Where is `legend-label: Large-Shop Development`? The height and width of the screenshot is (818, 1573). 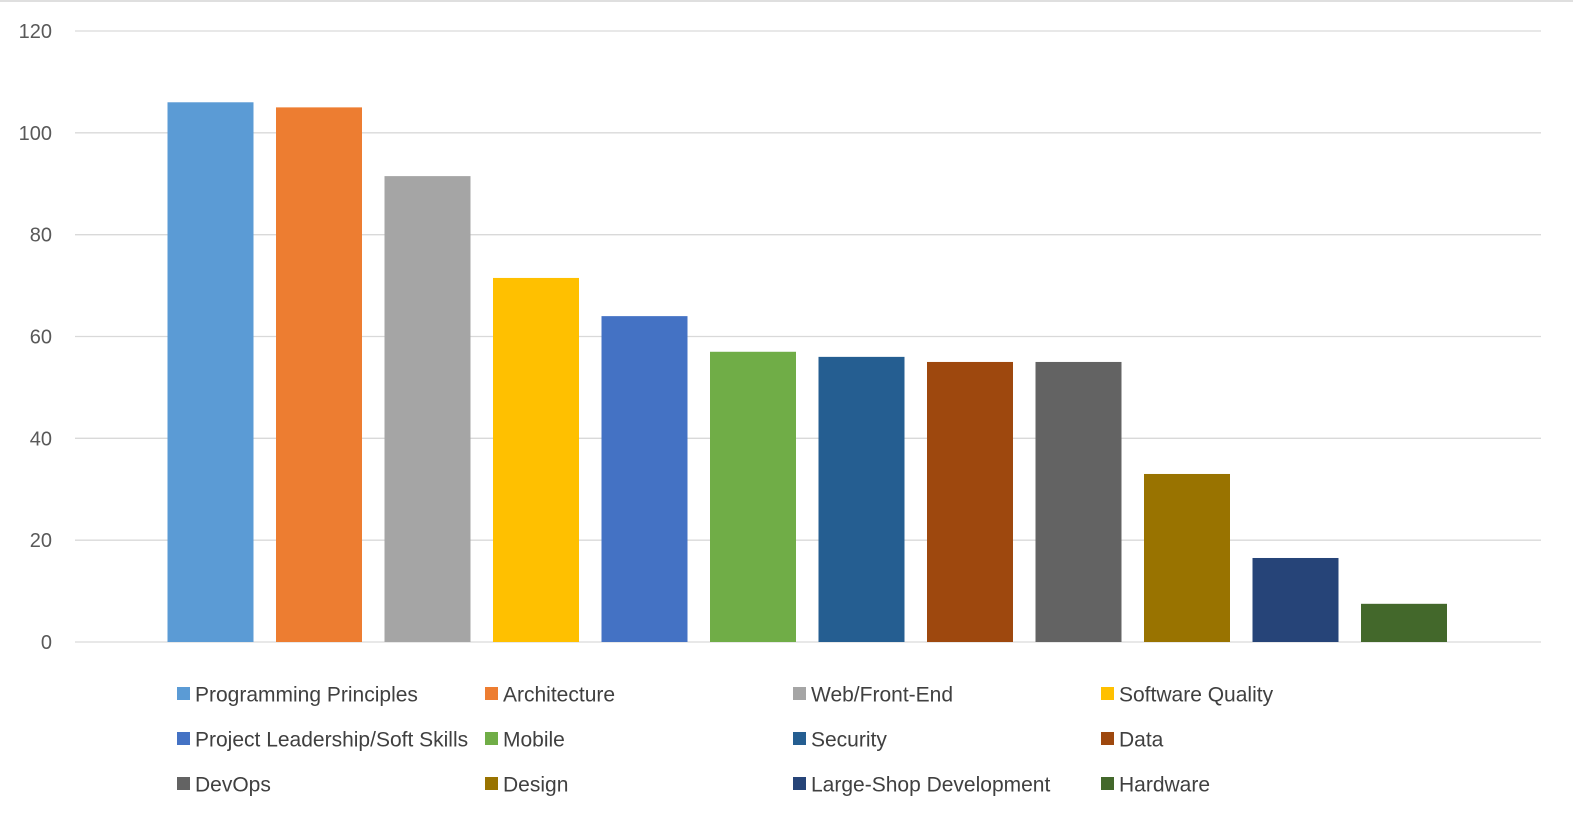
legend-label: Large-Shop Development is located at coordinates (930, 785).